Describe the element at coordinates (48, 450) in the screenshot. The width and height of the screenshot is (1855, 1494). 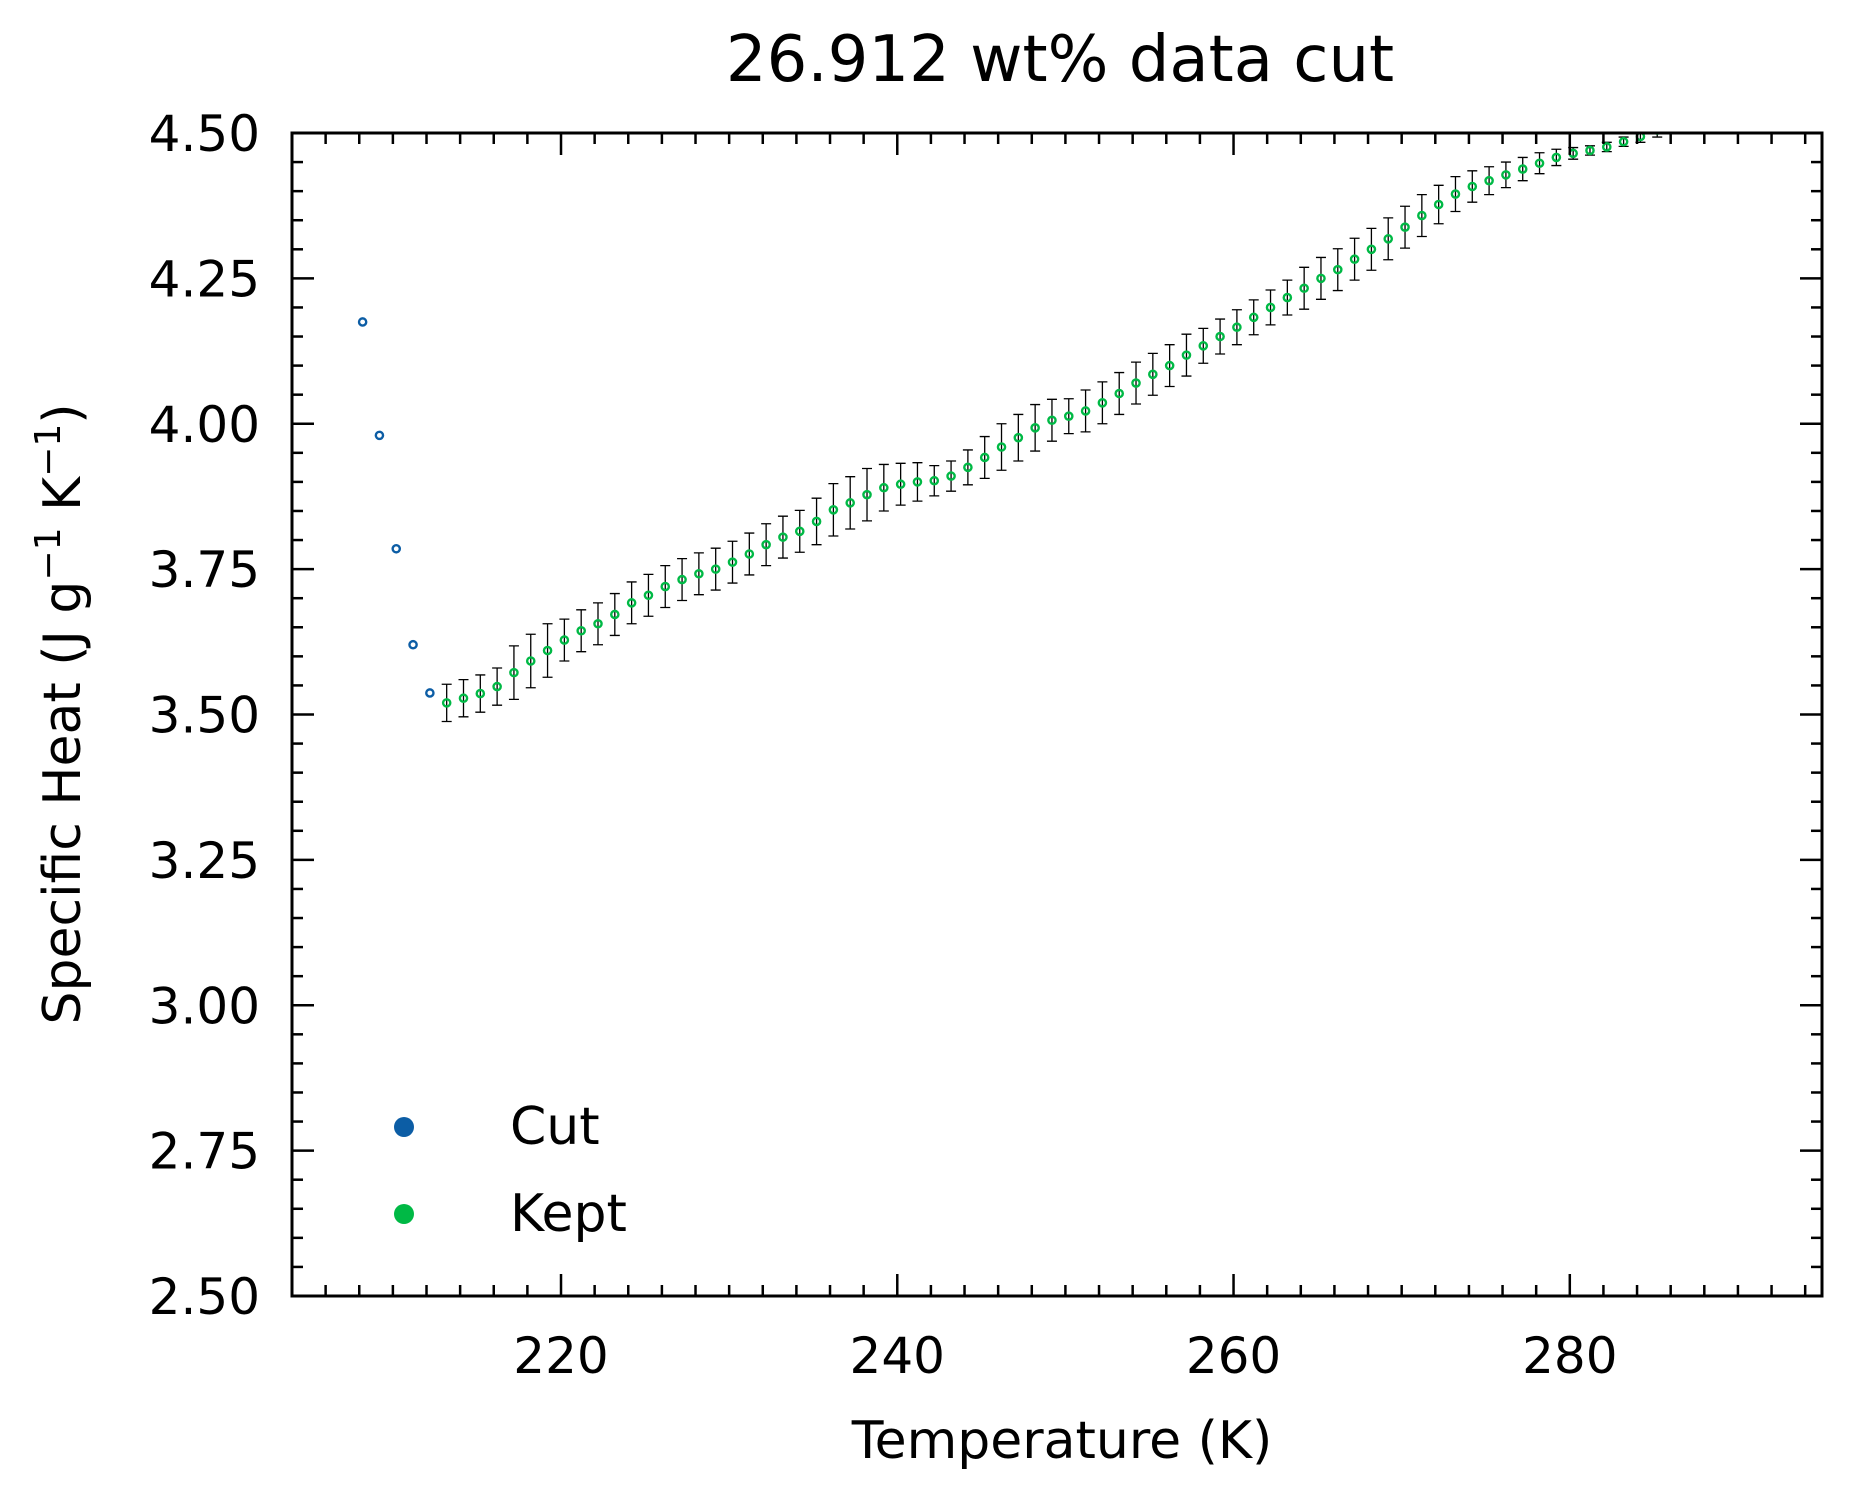
I see `y-axis-label-superscript-2: −1` at that location.